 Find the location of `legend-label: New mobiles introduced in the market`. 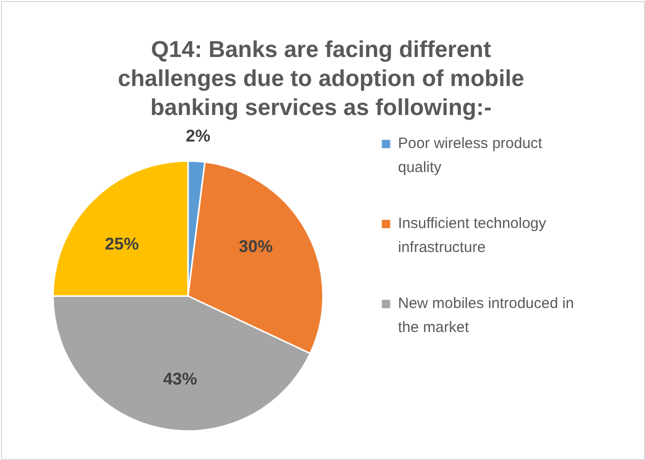

legend-label: New mobiles introduced in the market is located at coordinates (486, 315).